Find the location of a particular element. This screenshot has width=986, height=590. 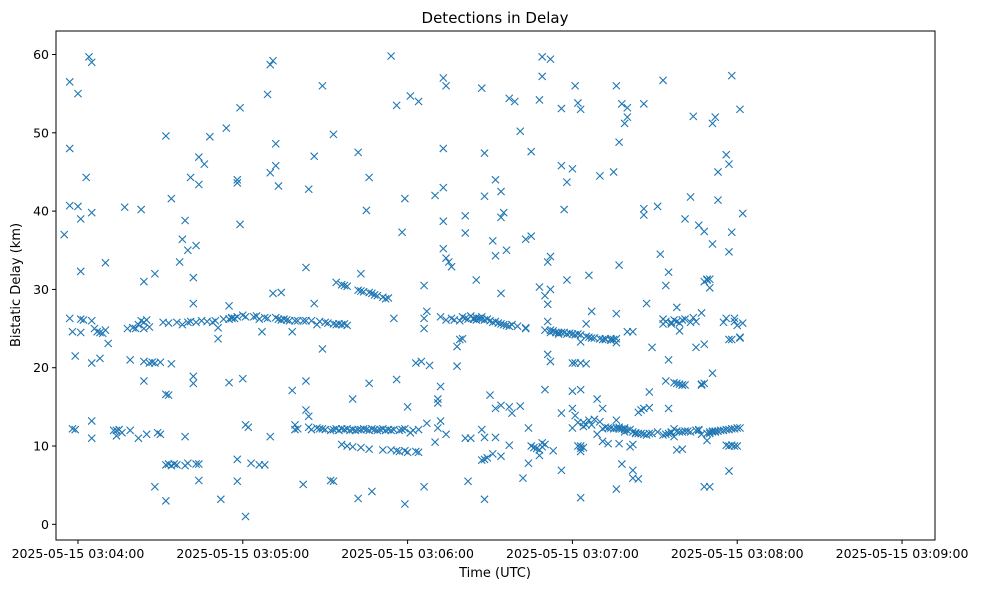

x-axis-label: Time (UTC) is located at coordinates (494, 573).